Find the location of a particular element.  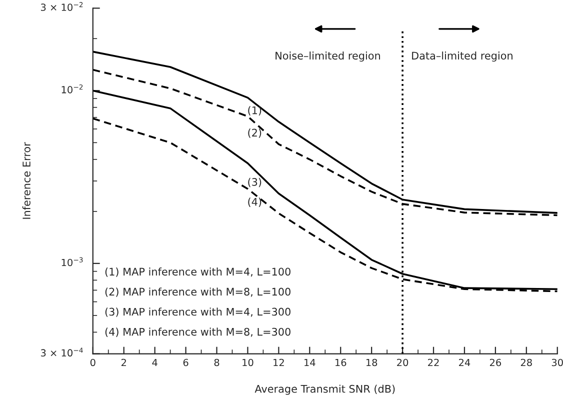

series-label: (3) is located at coordinates (255, 183).